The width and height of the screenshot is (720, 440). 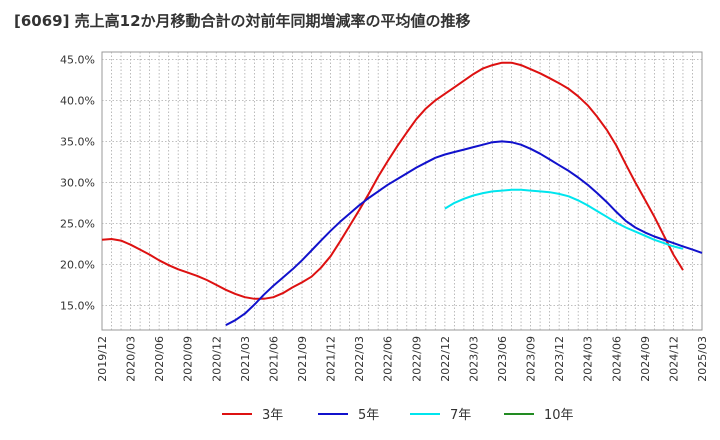 What do you see at coordinates (77, 141) in the screenshot?
I see `y-tick-label: 35.0%` at bounding box center [77, 141].